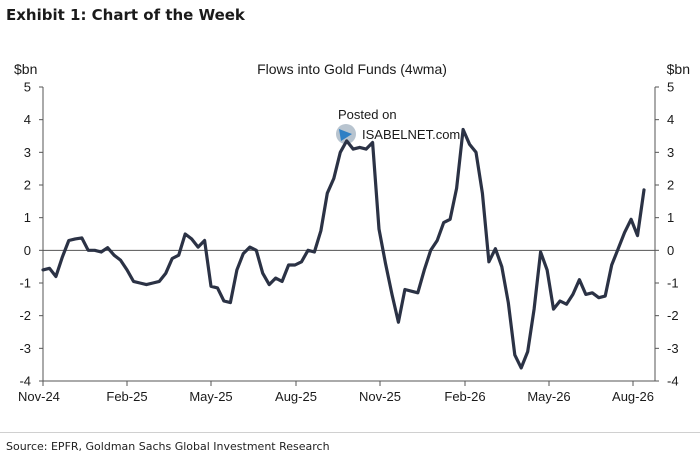 This screenshot has width=700, height=460. Describe the element at coordinates (125, 15) in the screenshot. I see `exhibit-title: Exhibit 1: Chart of the Week` at that location.